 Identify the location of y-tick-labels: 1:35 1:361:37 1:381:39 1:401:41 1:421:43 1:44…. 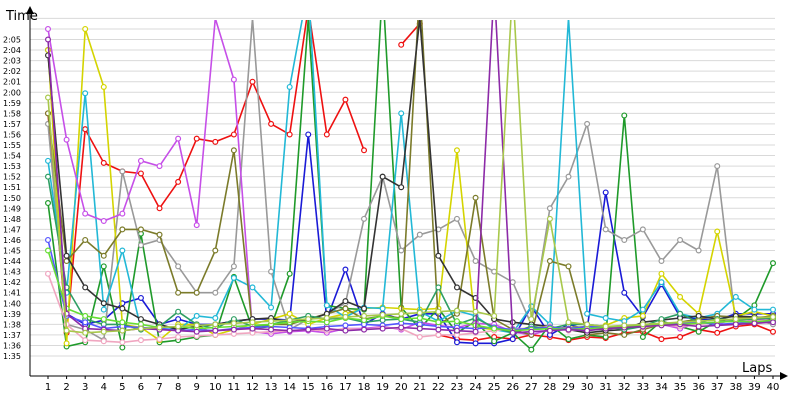
(12, 199).